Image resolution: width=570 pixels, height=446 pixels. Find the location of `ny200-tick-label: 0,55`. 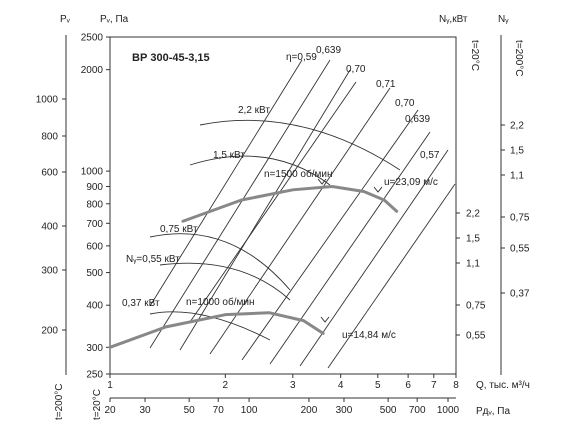

ny200-tick-label: 0,55 is located at coordinates (520, 249).